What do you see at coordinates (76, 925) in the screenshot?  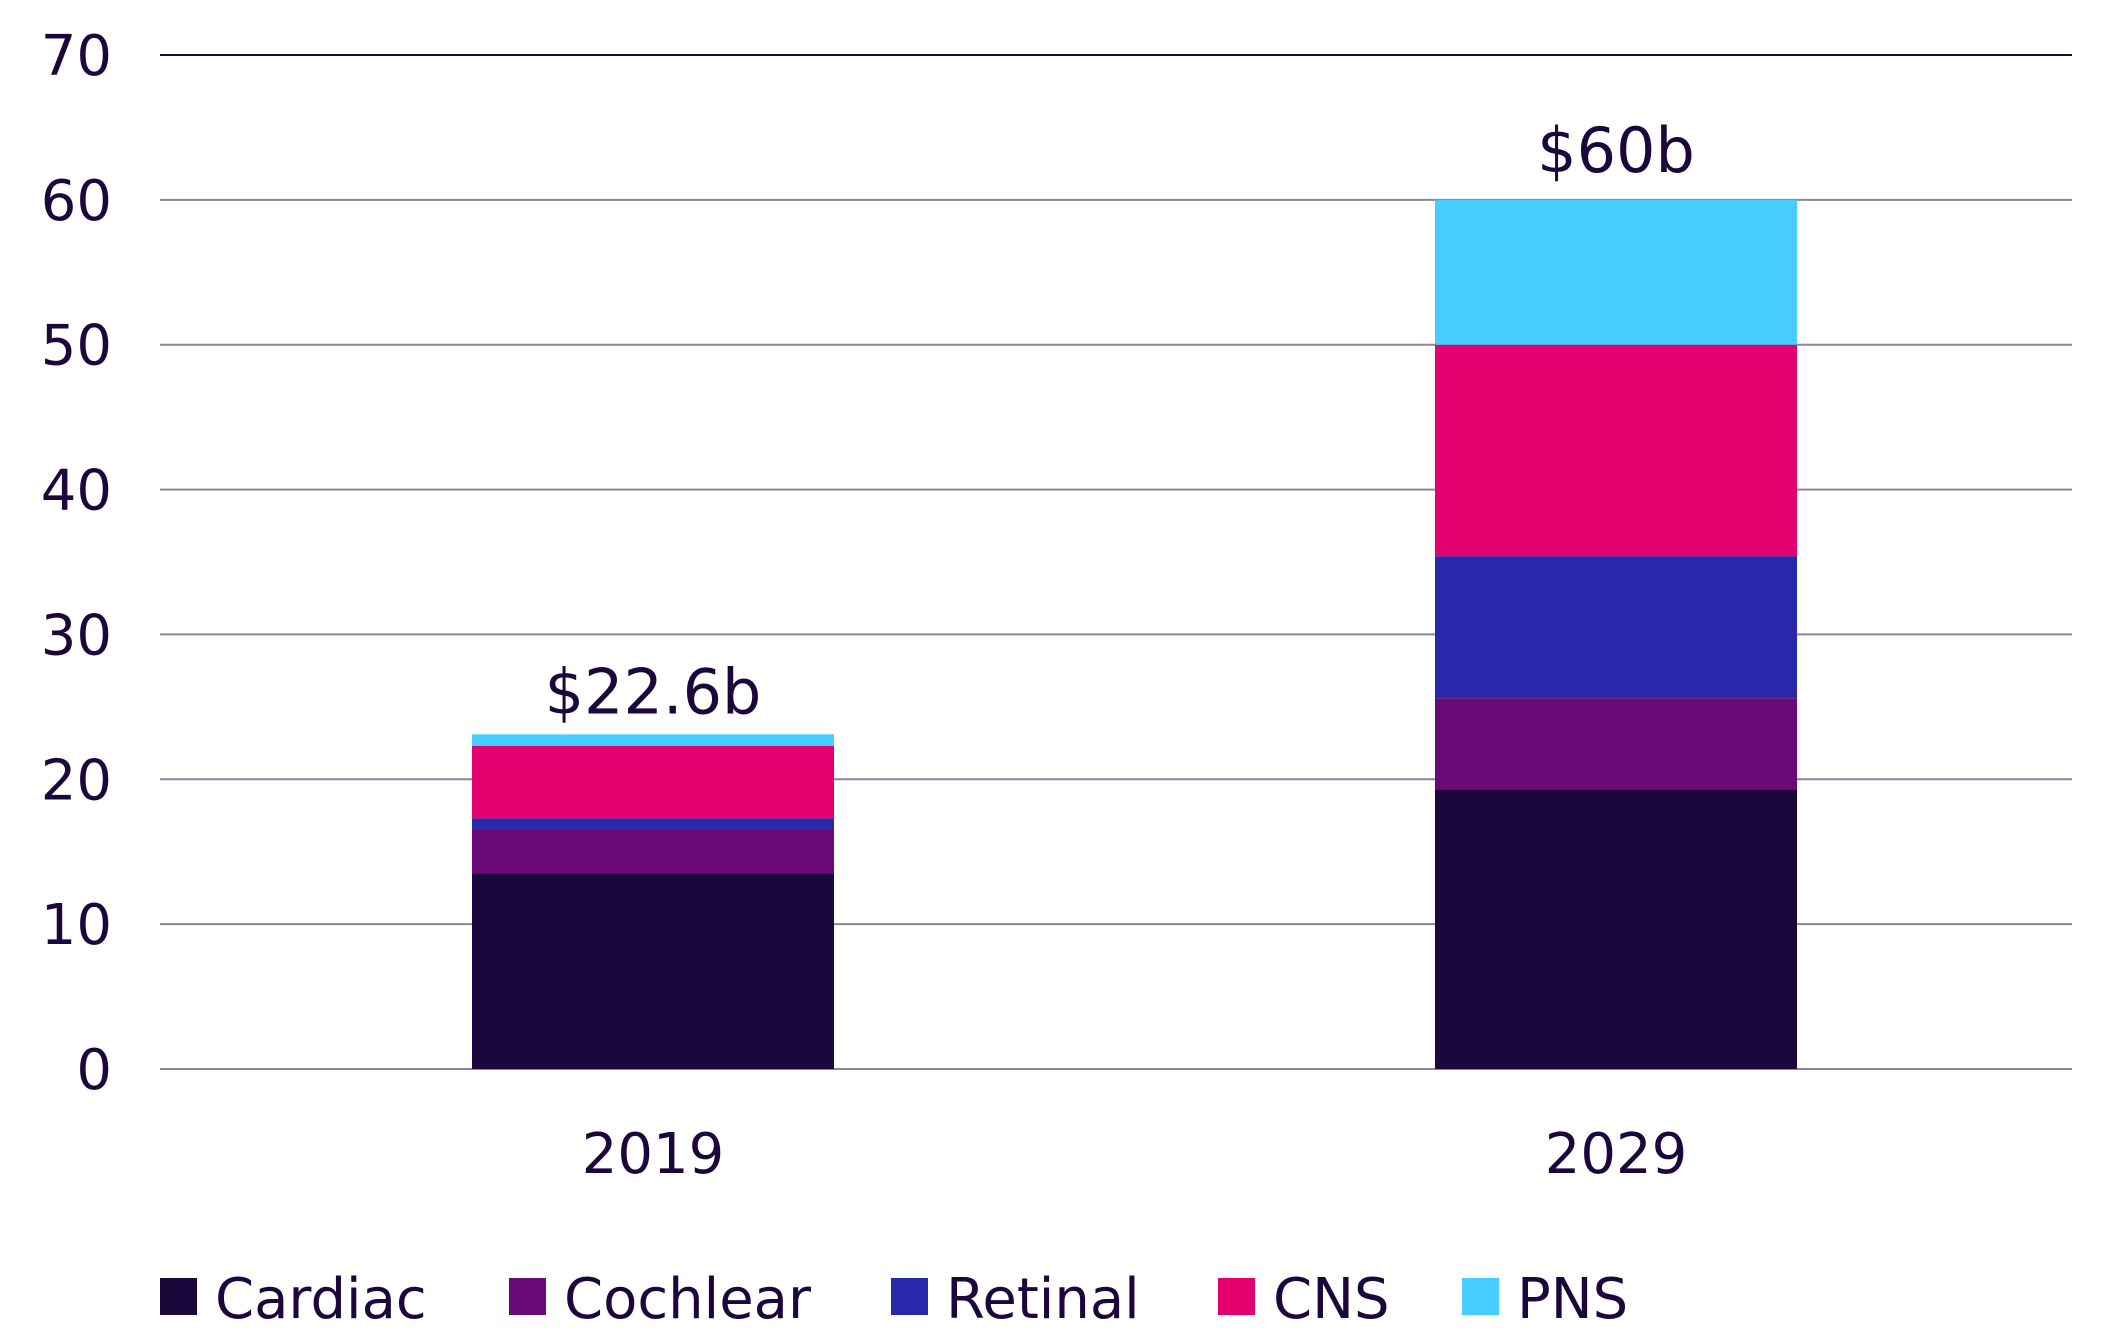 I see `y-tick-label: 10` at bounding box center [76, 925].